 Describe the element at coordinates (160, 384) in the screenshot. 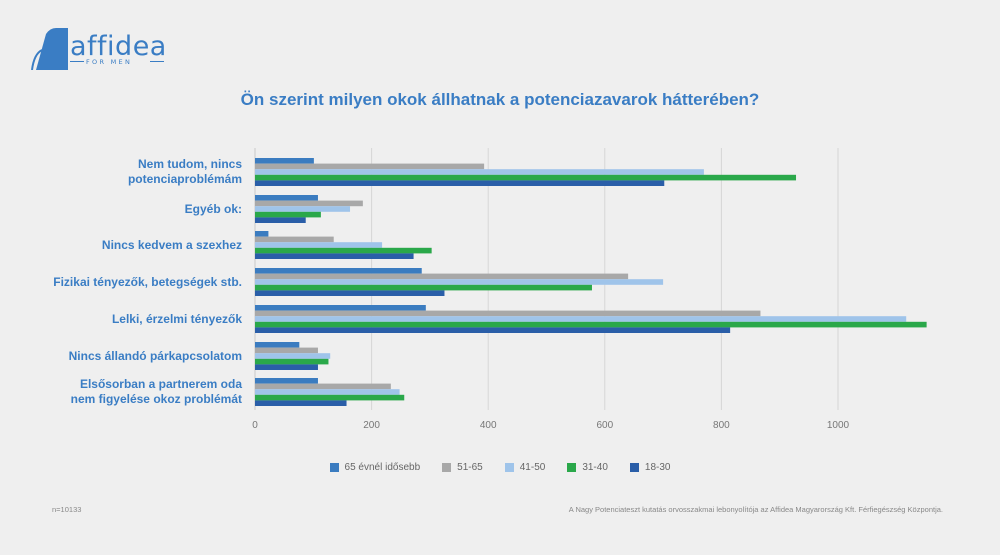

I see `category-label-line: Elsősorban a partnerem oda` at that location.